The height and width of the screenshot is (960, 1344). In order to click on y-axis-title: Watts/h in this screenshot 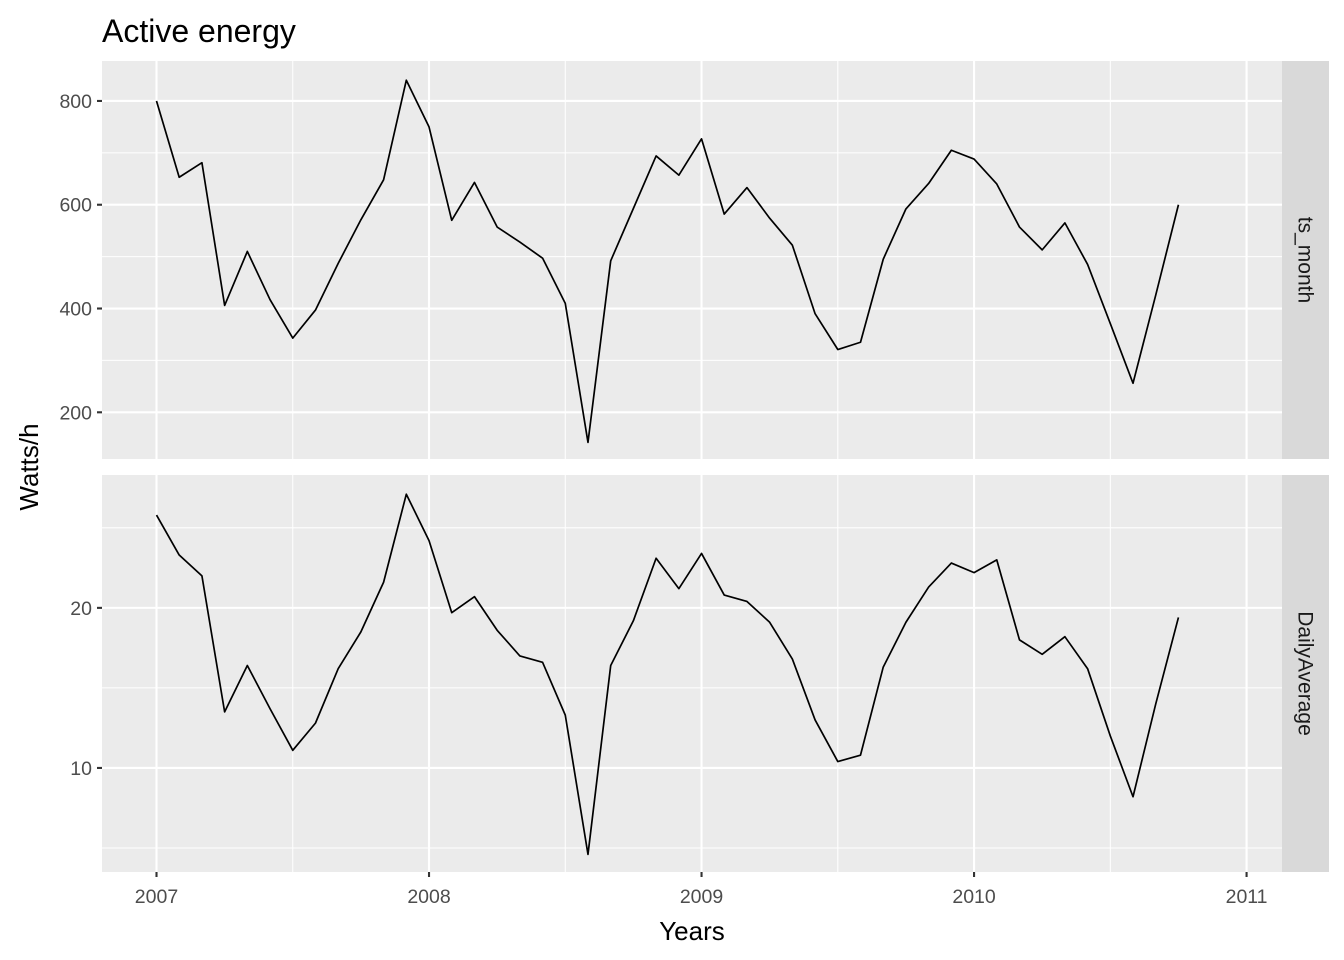, I will do `click(29, 466)`.